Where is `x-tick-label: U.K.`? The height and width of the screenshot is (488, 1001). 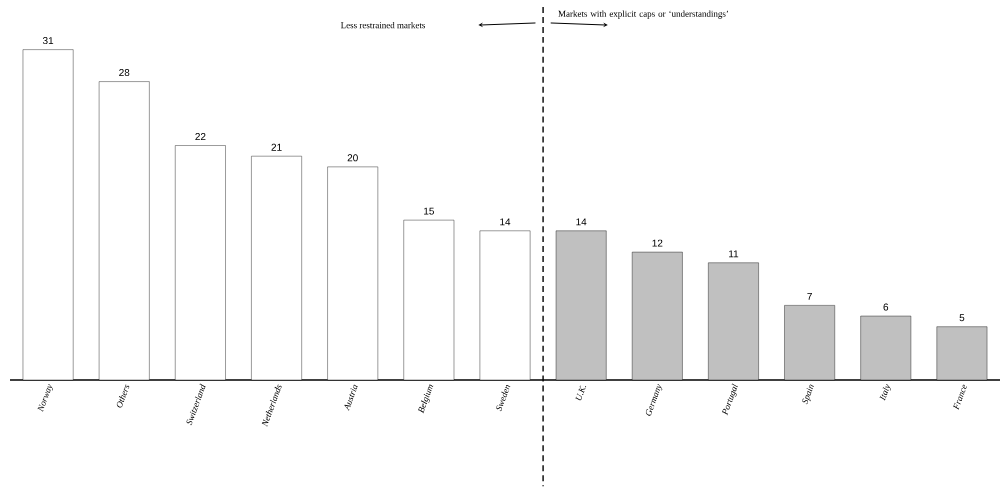
x-tick-label: U.K. is located at coordinates (581, 393).